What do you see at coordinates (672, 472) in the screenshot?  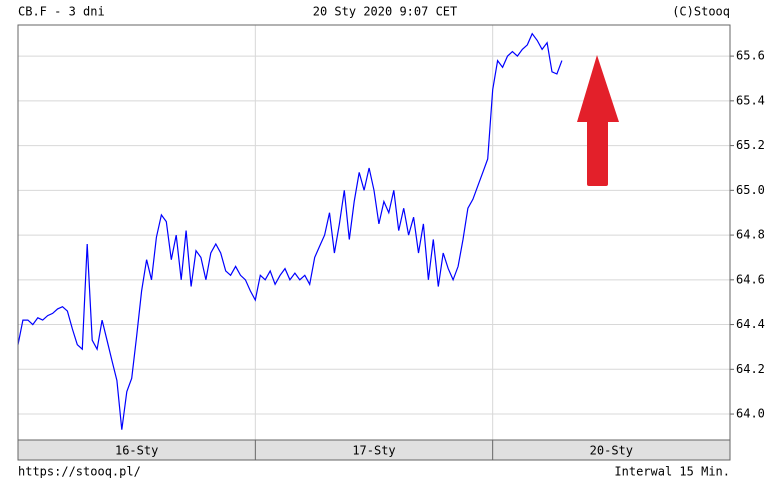 I see `interval-note: Interwal 15 Min.` at bounding box center [672, 472].